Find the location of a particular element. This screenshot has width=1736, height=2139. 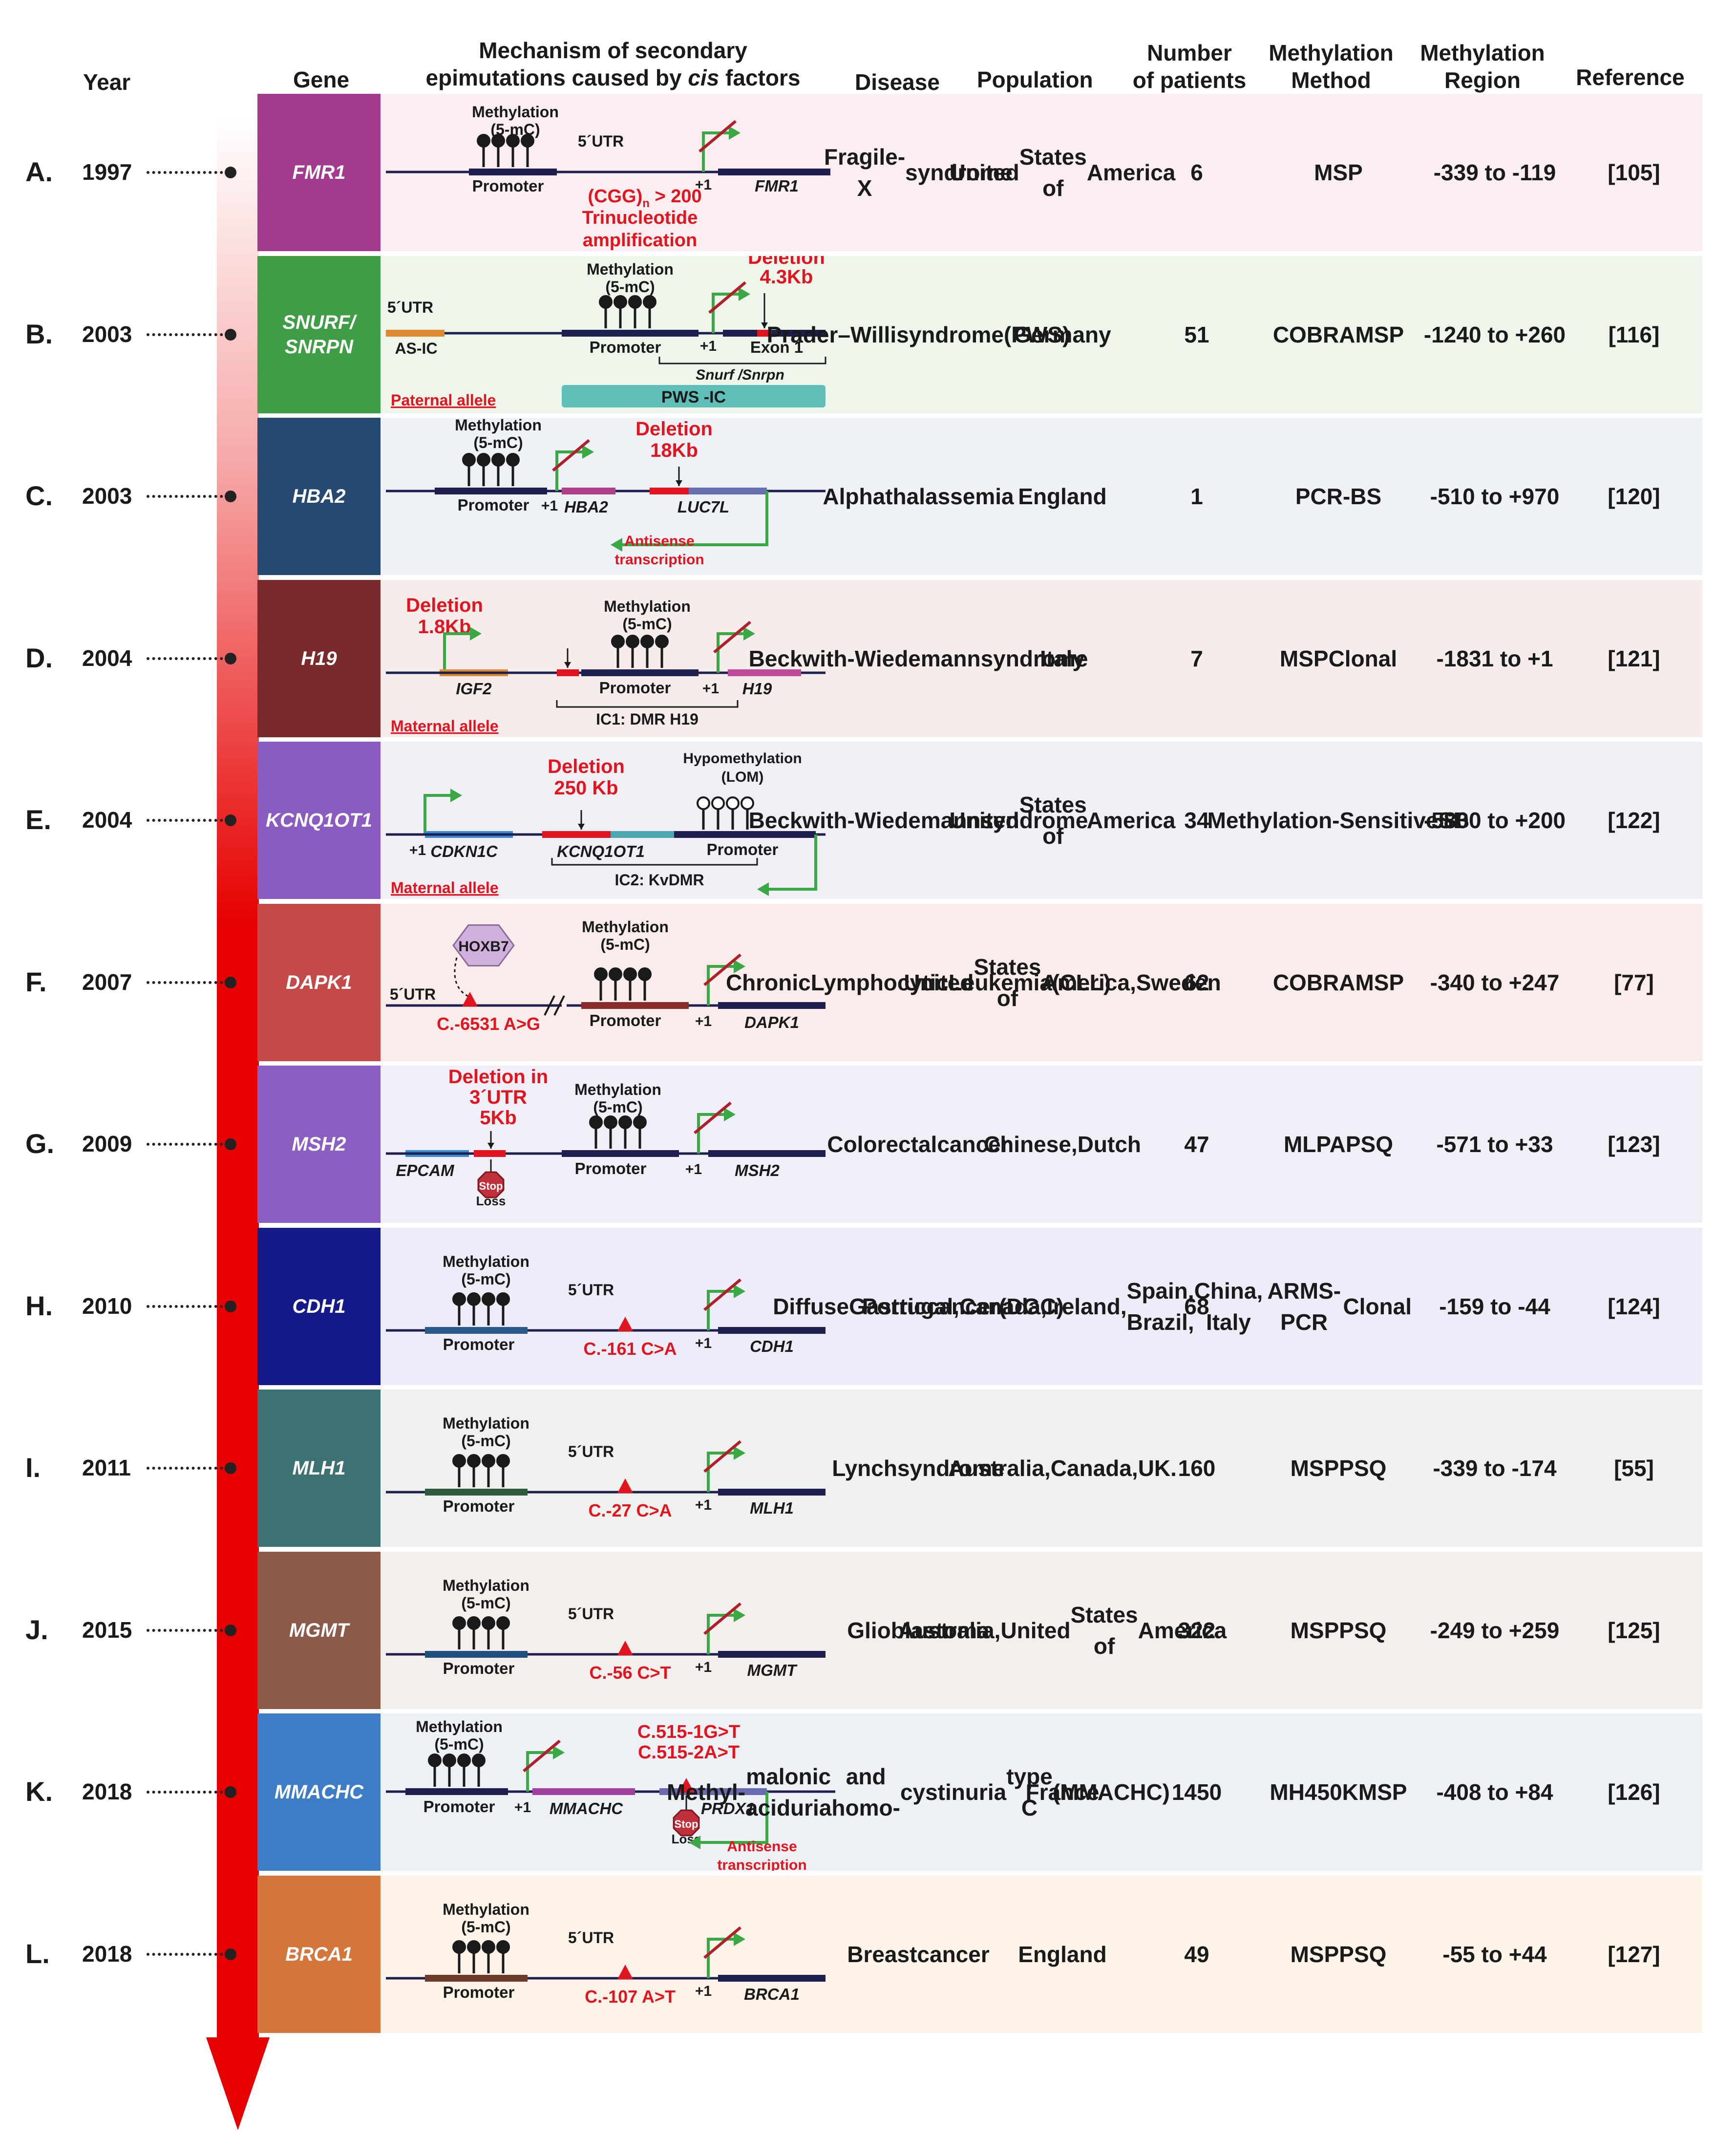

diagram-label: Antisense is located at coordinates (659, 541).